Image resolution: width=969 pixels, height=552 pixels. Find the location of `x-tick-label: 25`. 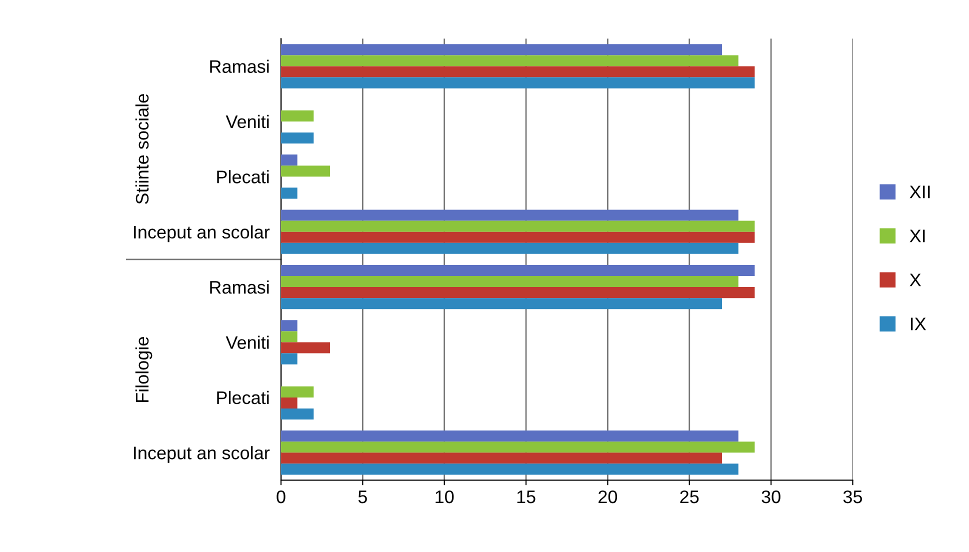

x-tick-label: 25 is located at coordinates (689, 497).